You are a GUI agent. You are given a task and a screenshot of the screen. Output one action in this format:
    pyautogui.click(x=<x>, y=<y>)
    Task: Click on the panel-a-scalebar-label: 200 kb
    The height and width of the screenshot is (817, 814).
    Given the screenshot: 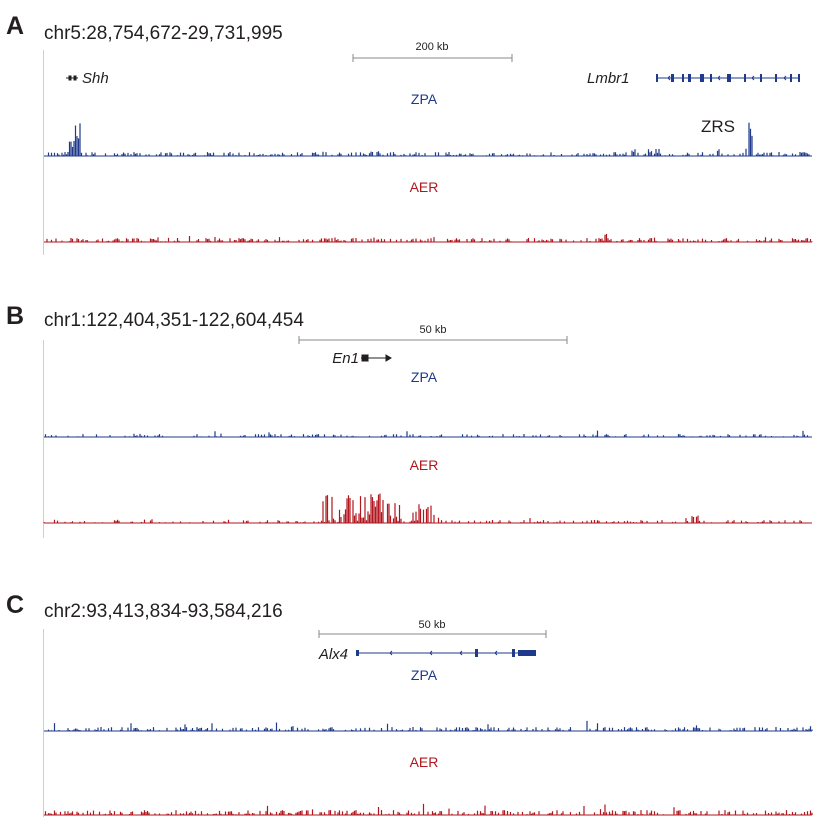 What is the action you would take?
    pyautogui.click(x=431, y=47)
    